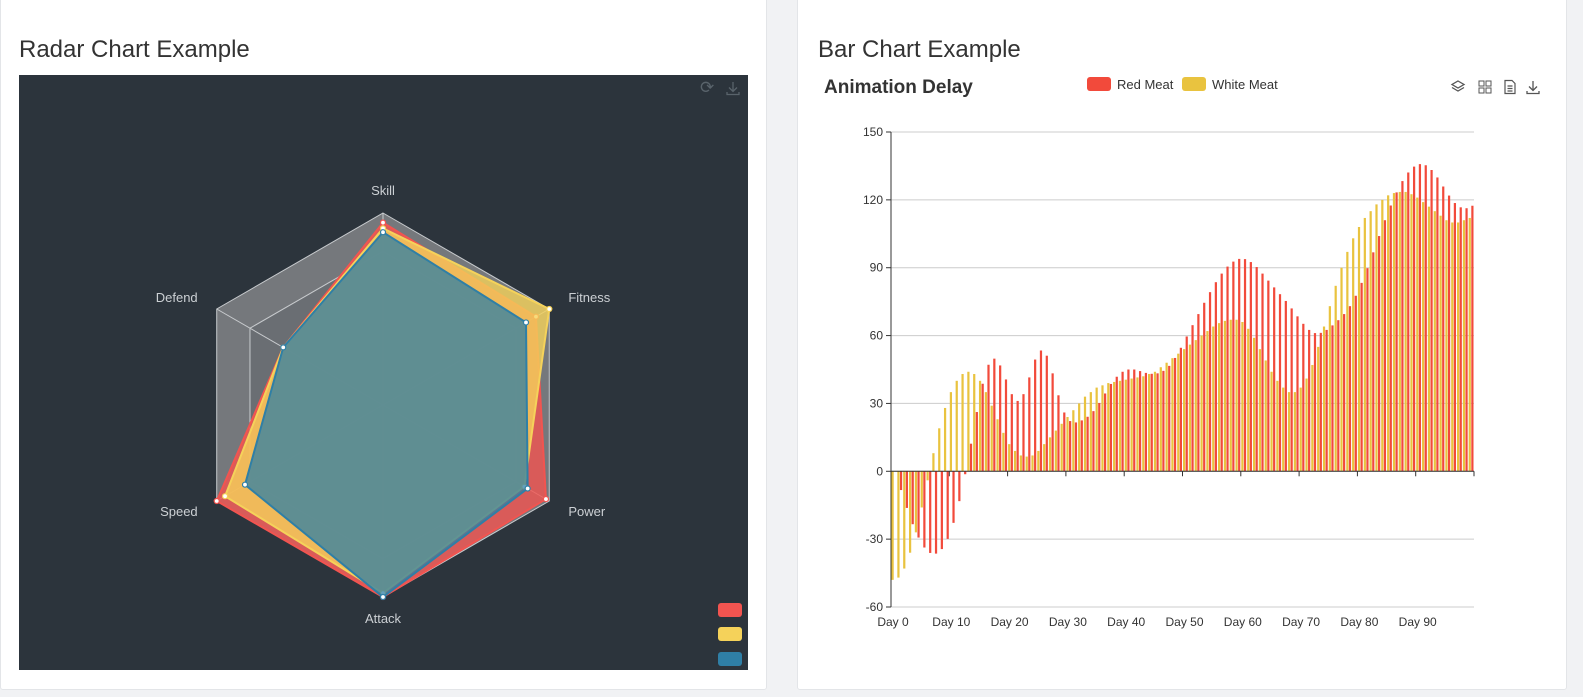  What do you see at coordinates (1359, 622) in the screenshot?
I see `x-tick-label: Day 80` at bounding box center [1359, 622].